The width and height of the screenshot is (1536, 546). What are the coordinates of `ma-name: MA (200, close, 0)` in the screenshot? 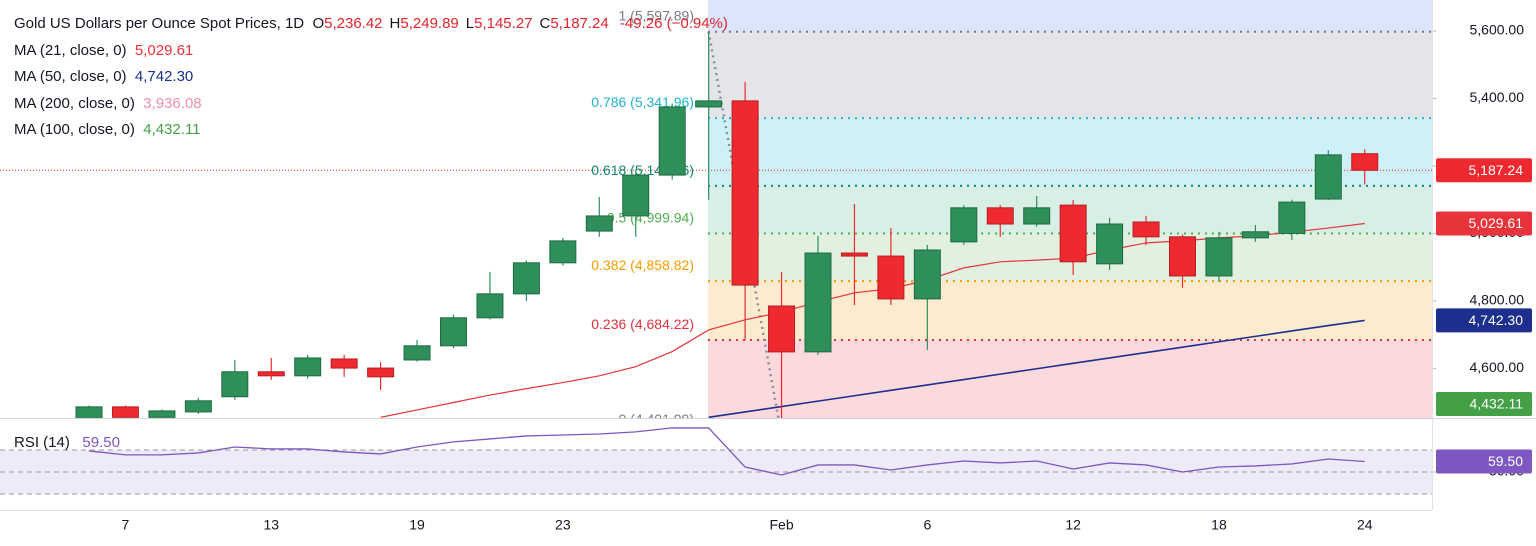 It's located at (74, 103).